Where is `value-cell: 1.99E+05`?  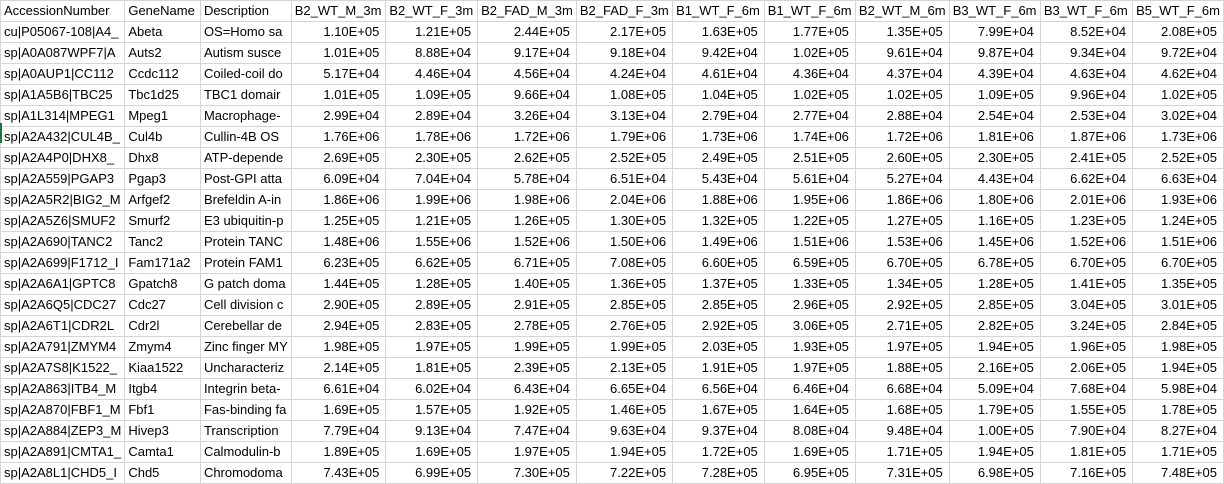 value-cell: 1.99E+05 is located at coordinates (527, 347).